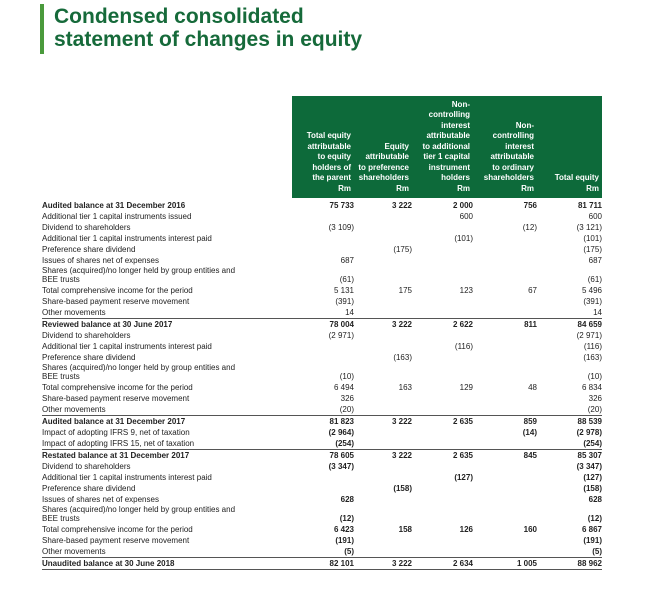 The height and width of the screenshot is (598, 663). I want to click on row-value: 126, so click(466, 529).